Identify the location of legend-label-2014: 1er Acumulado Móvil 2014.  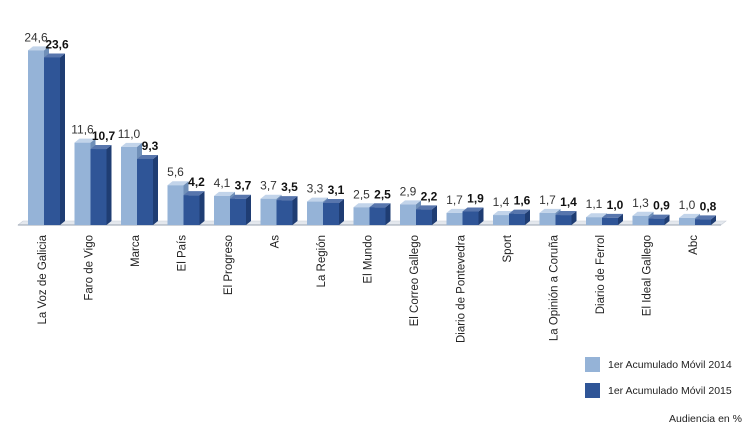
(670, 364).